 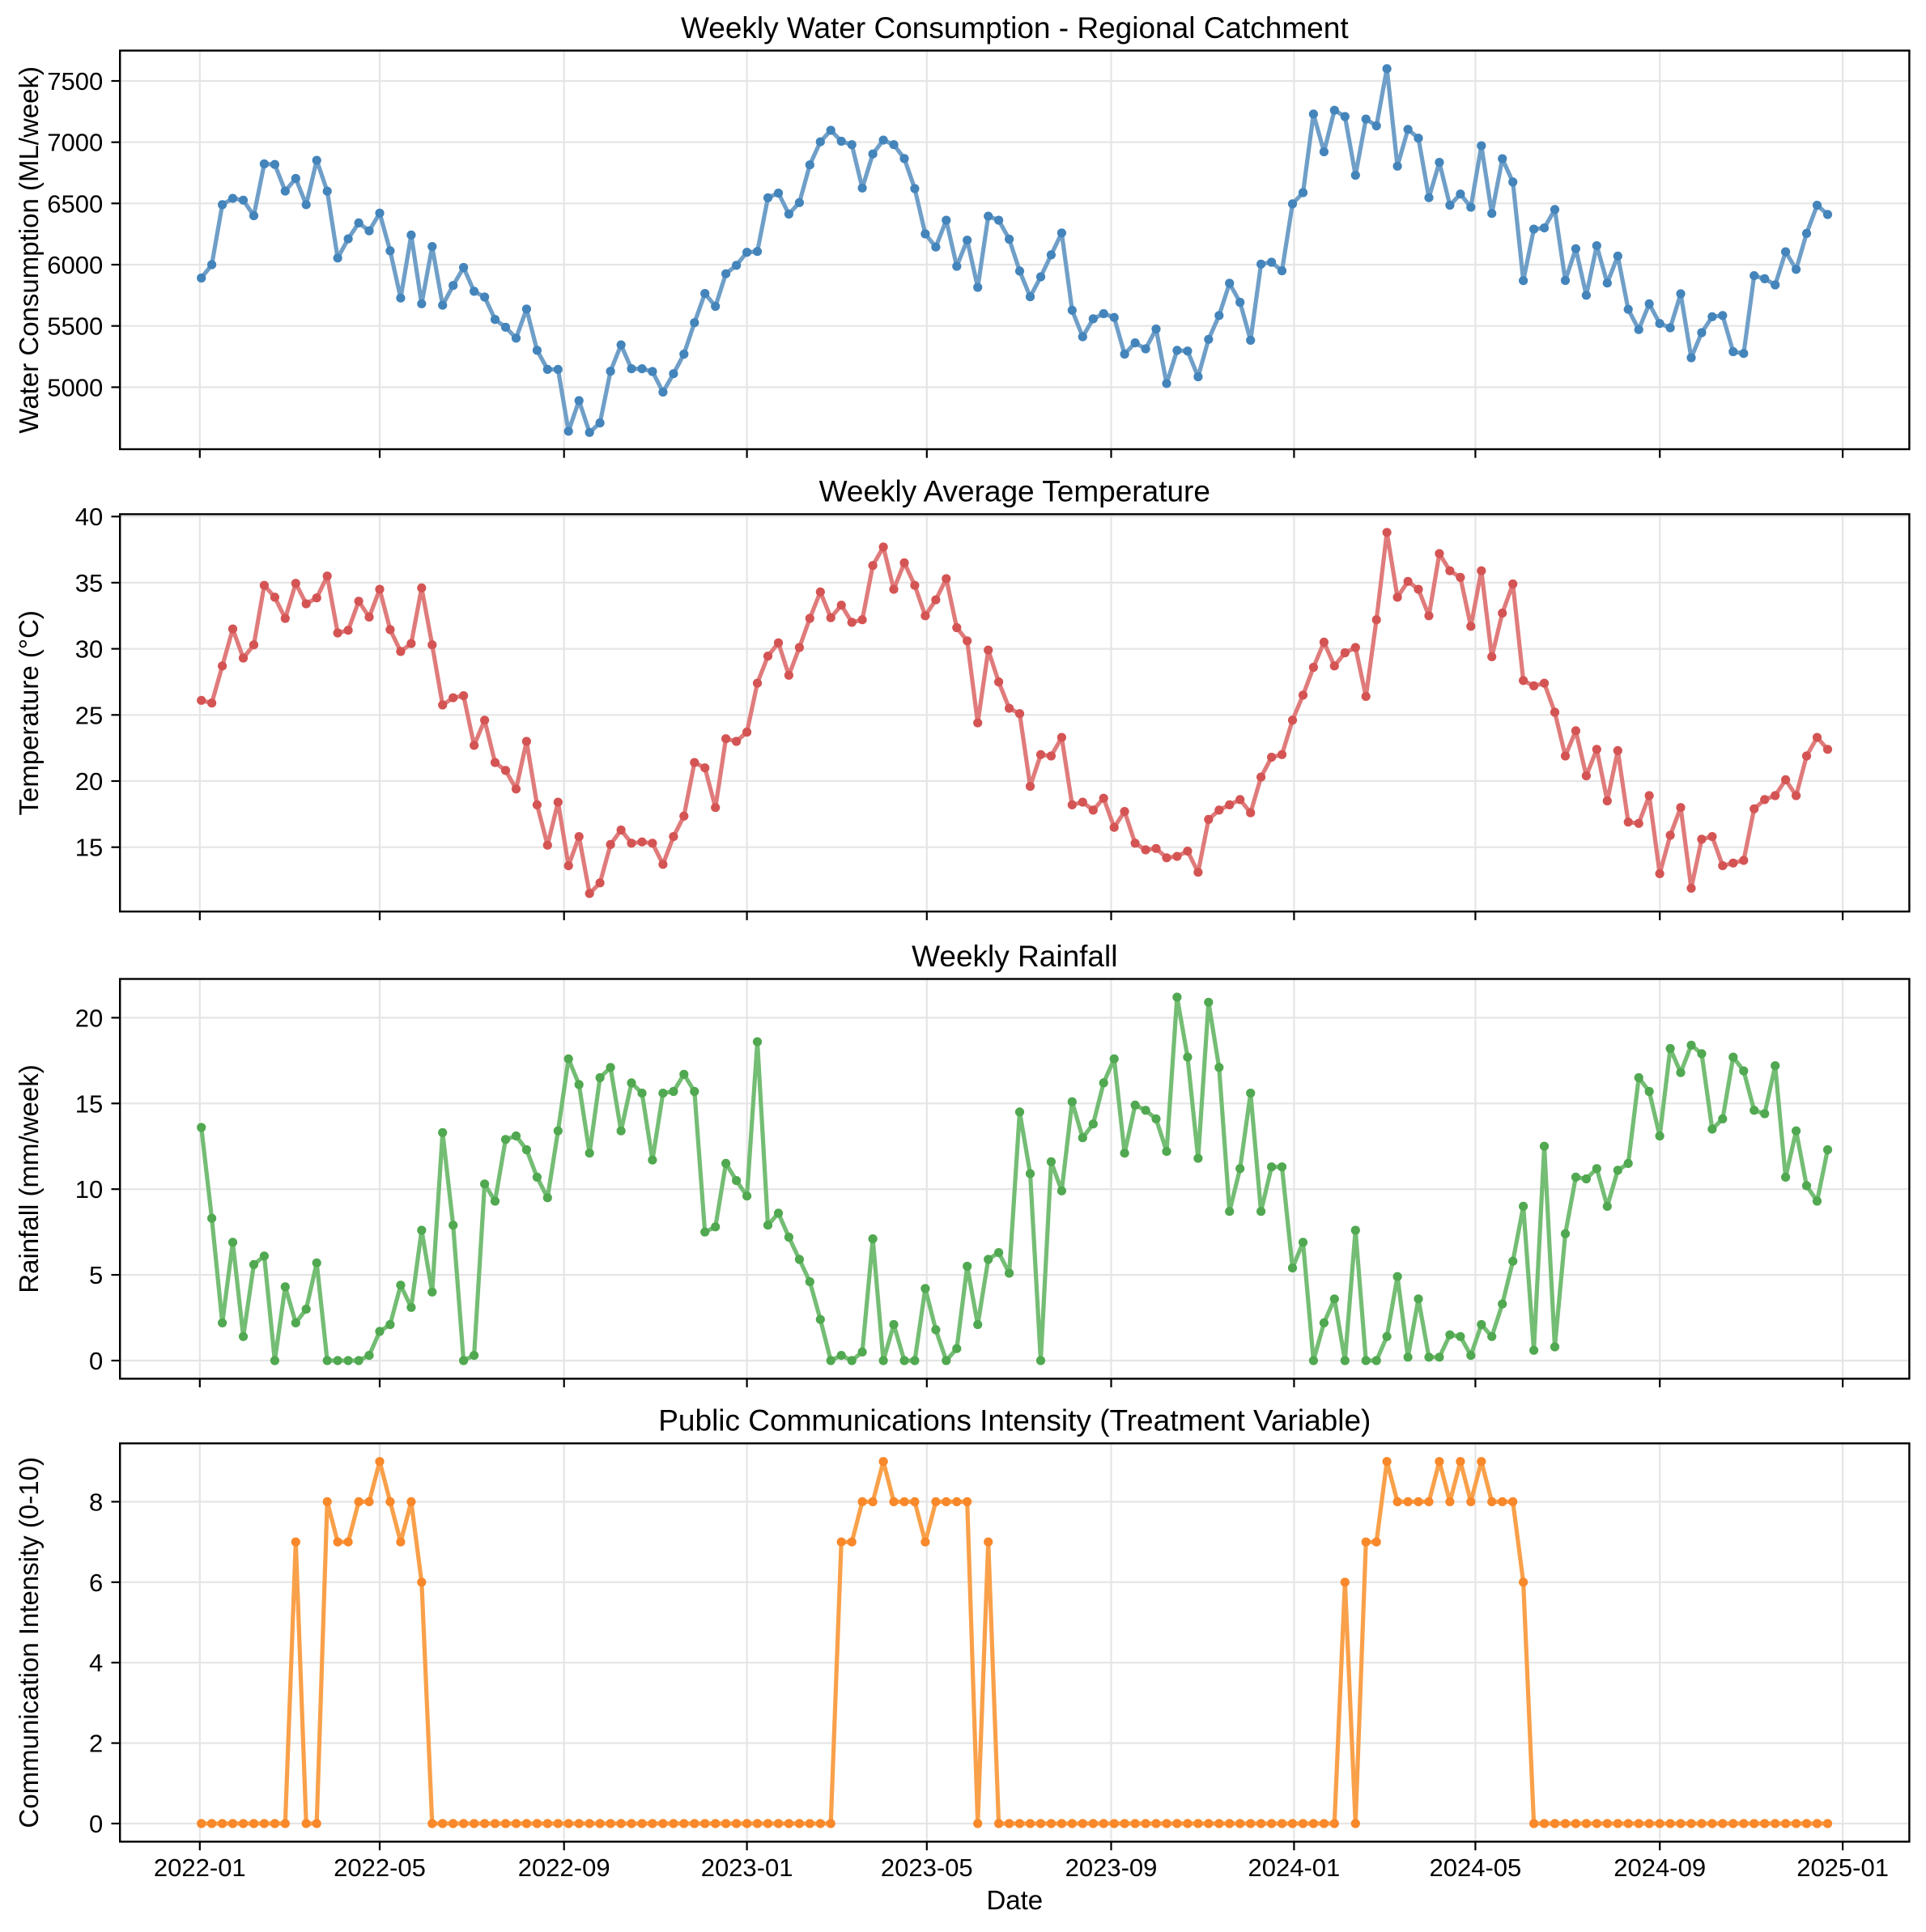 What do you see at coordinates (96, 1583) in the screenshot?
I see `svg-text: 6` at bounding box center [96, 1583].